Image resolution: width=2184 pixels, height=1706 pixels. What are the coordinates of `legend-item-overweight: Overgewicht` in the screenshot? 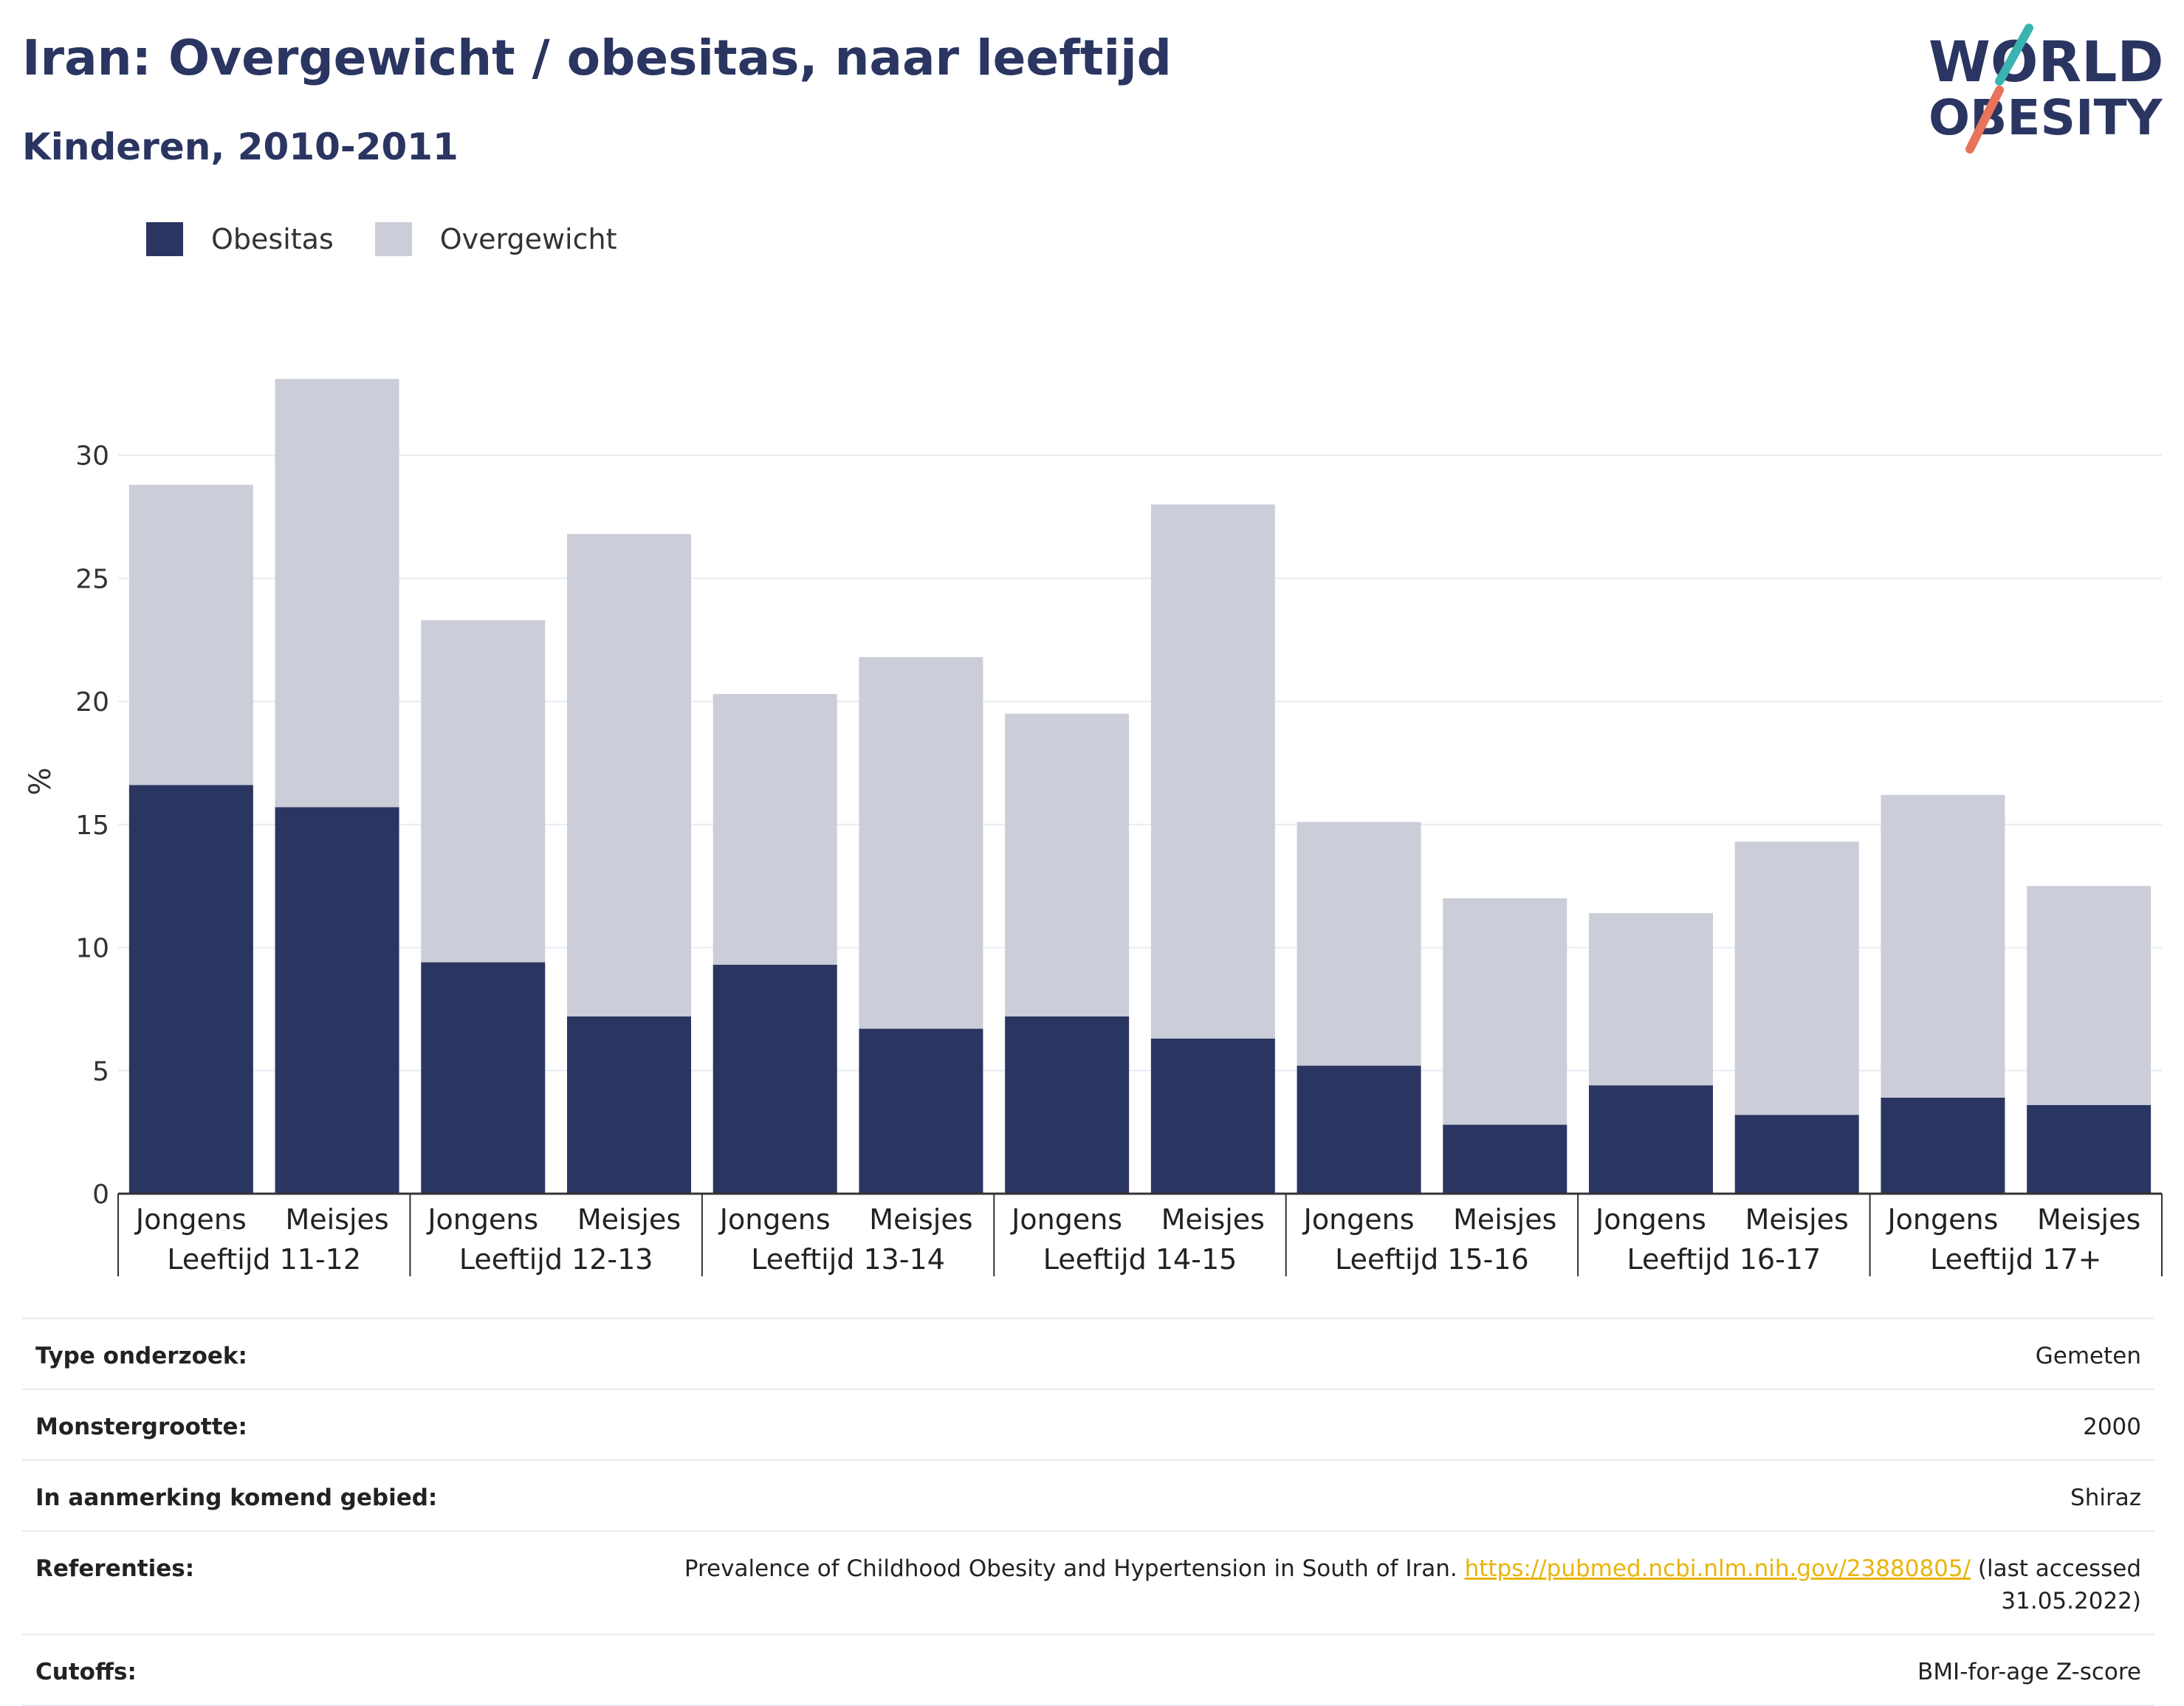 It's located at (496, 239).